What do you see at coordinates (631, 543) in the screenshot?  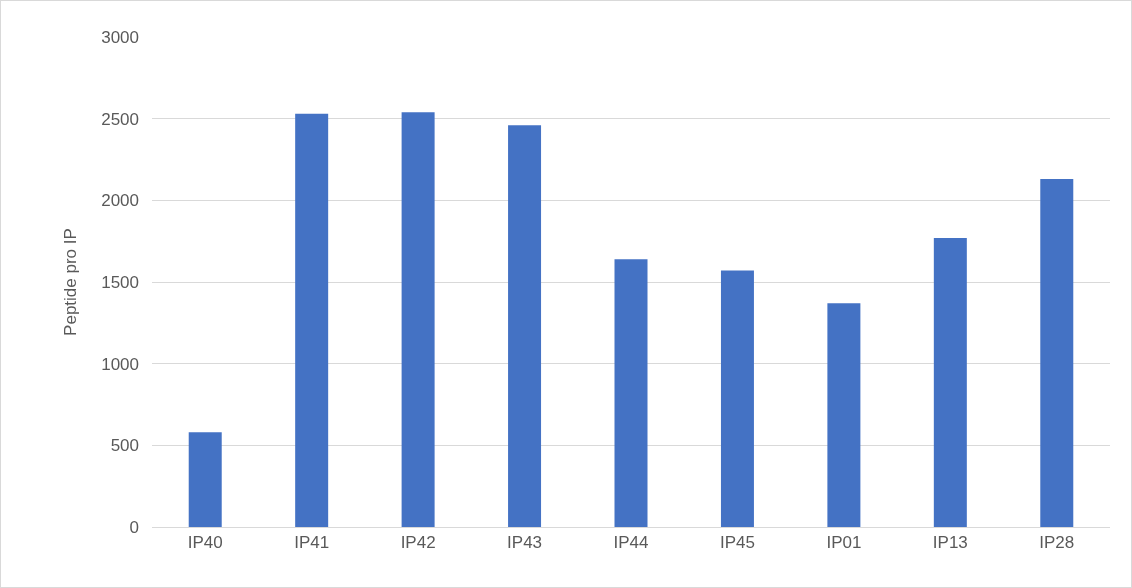 I see `x-tick-label: IP44` at bounding box center [631, 543].